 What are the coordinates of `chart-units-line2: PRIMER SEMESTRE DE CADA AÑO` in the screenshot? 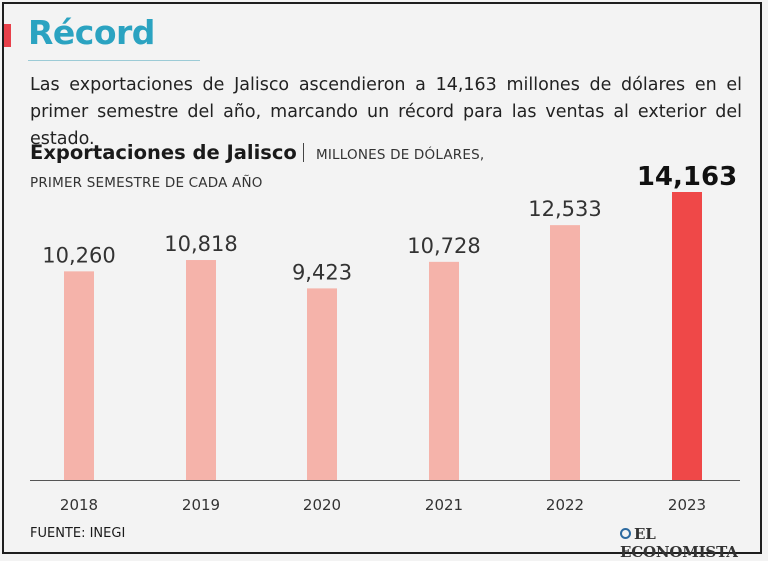 It's located at (146, 183).